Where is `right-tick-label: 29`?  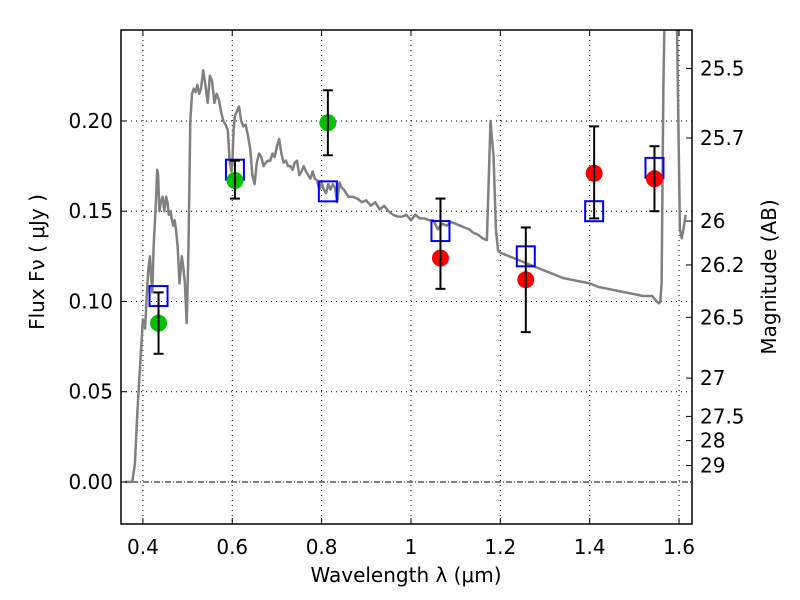
right-tick-label: 29 is located at coordinates (712, 465).